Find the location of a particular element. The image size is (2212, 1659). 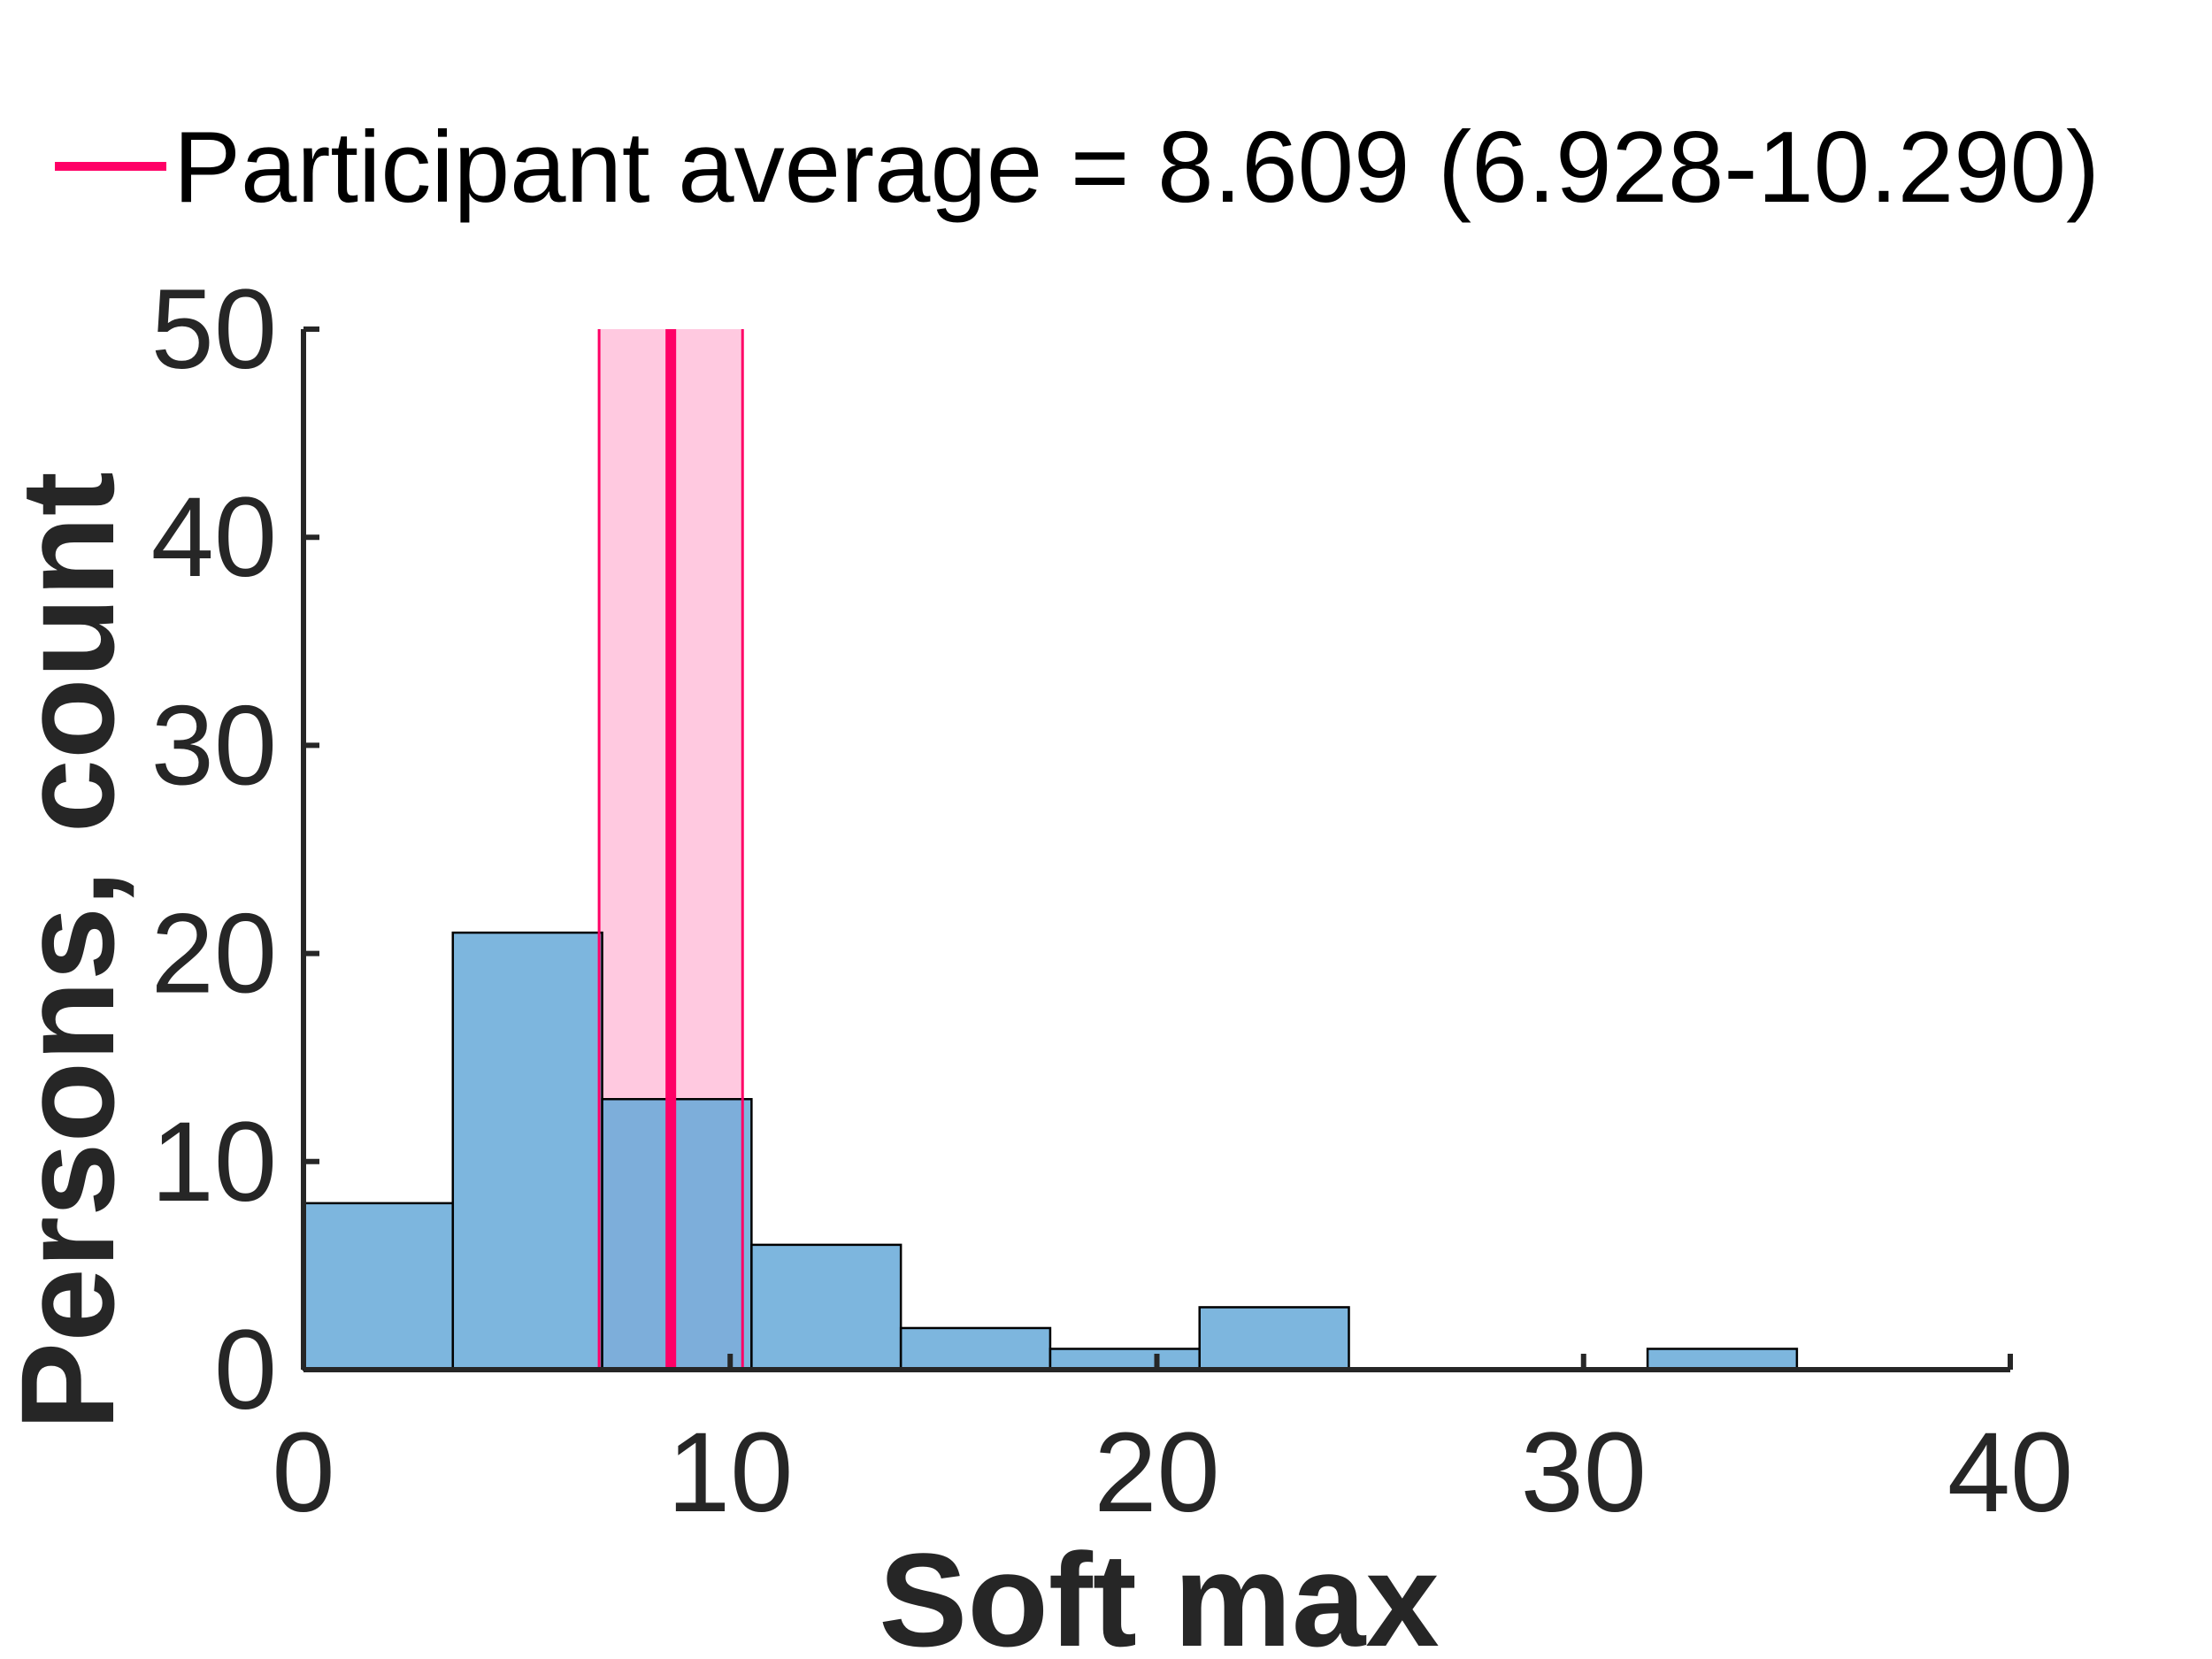

x-tick-label: 10 is located at coordinates (730, 1472).